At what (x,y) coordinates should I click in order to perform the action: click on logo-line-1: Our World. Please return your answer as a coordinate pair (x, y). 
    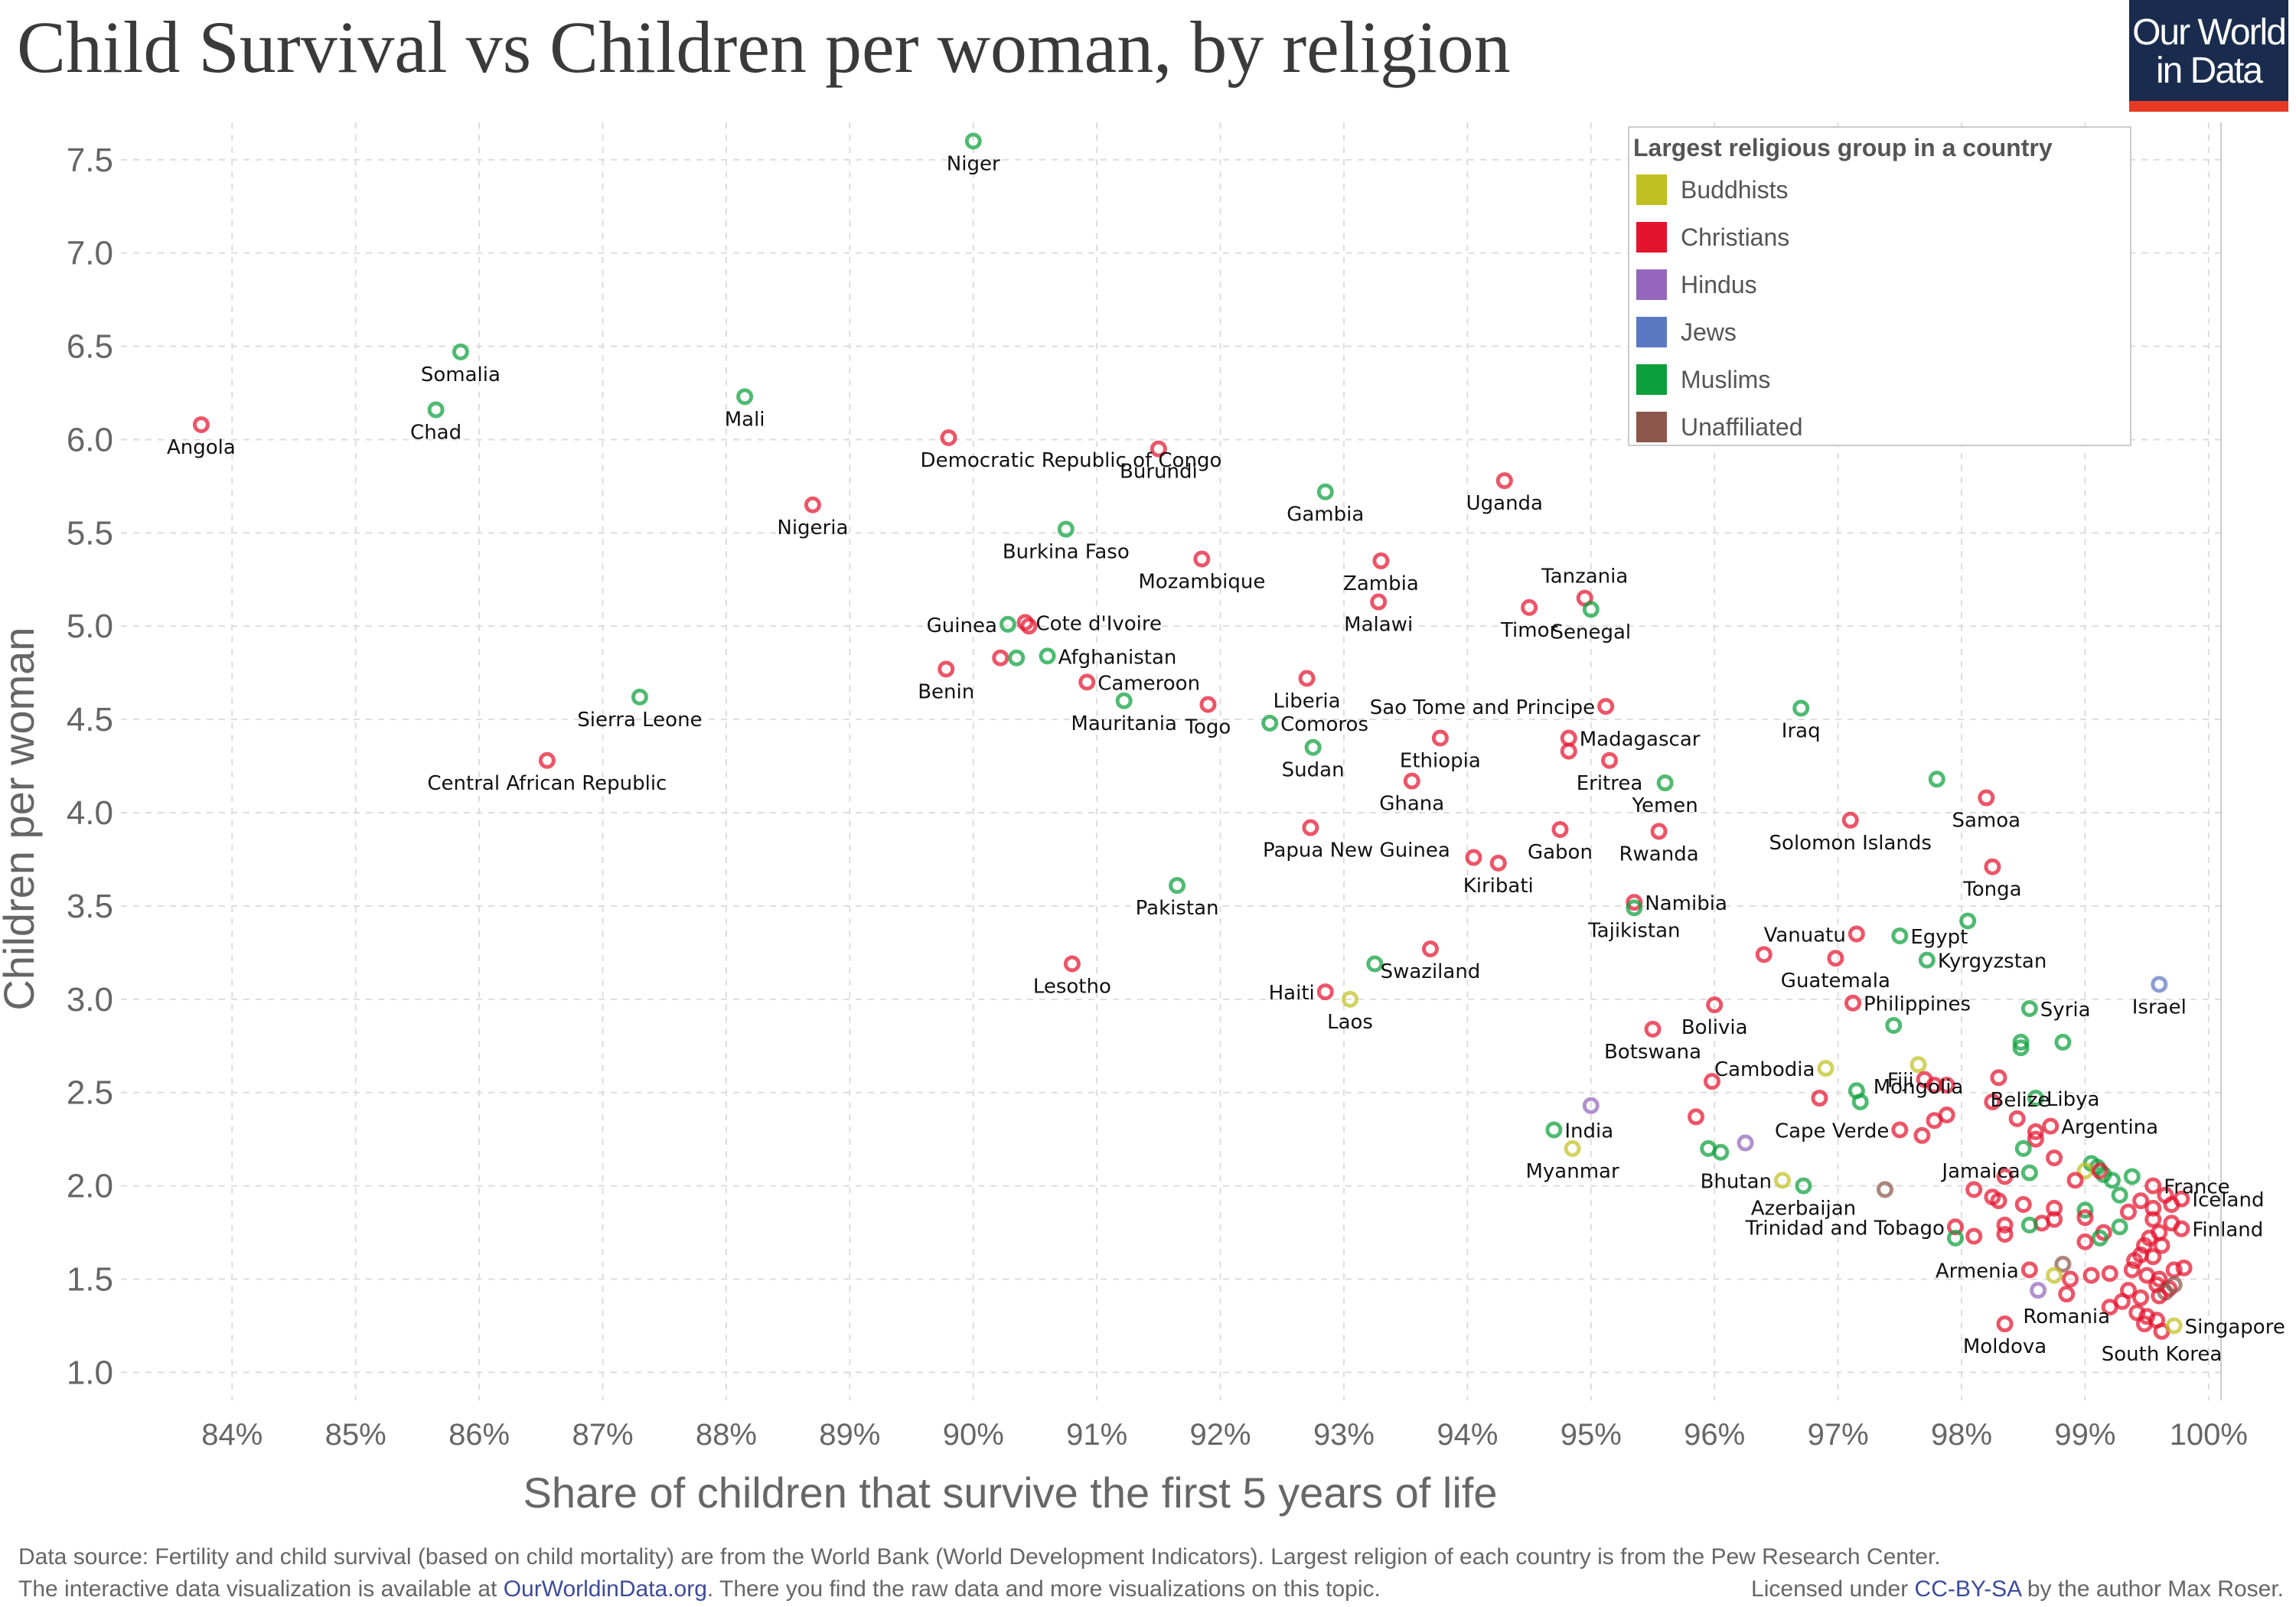
    Looking at the image, I should click on (2209, 32).